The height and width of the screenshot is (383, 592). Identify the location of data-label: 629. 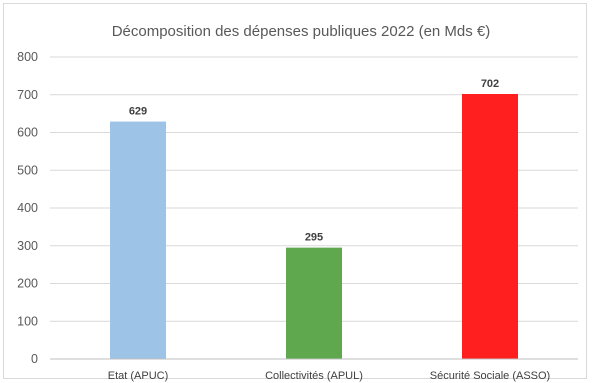
(138, 112).